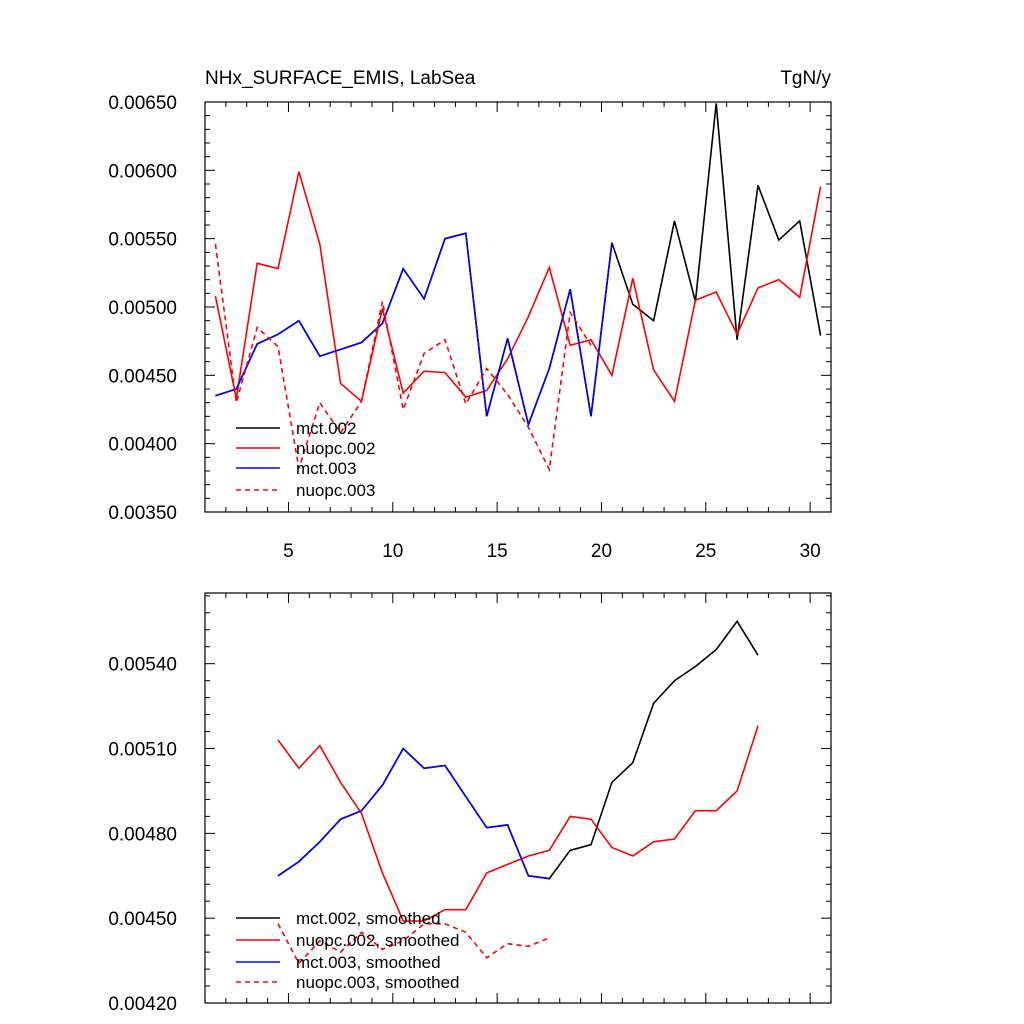  I want to click on top-y-tick-label: 0.00350, so click(142, 513).